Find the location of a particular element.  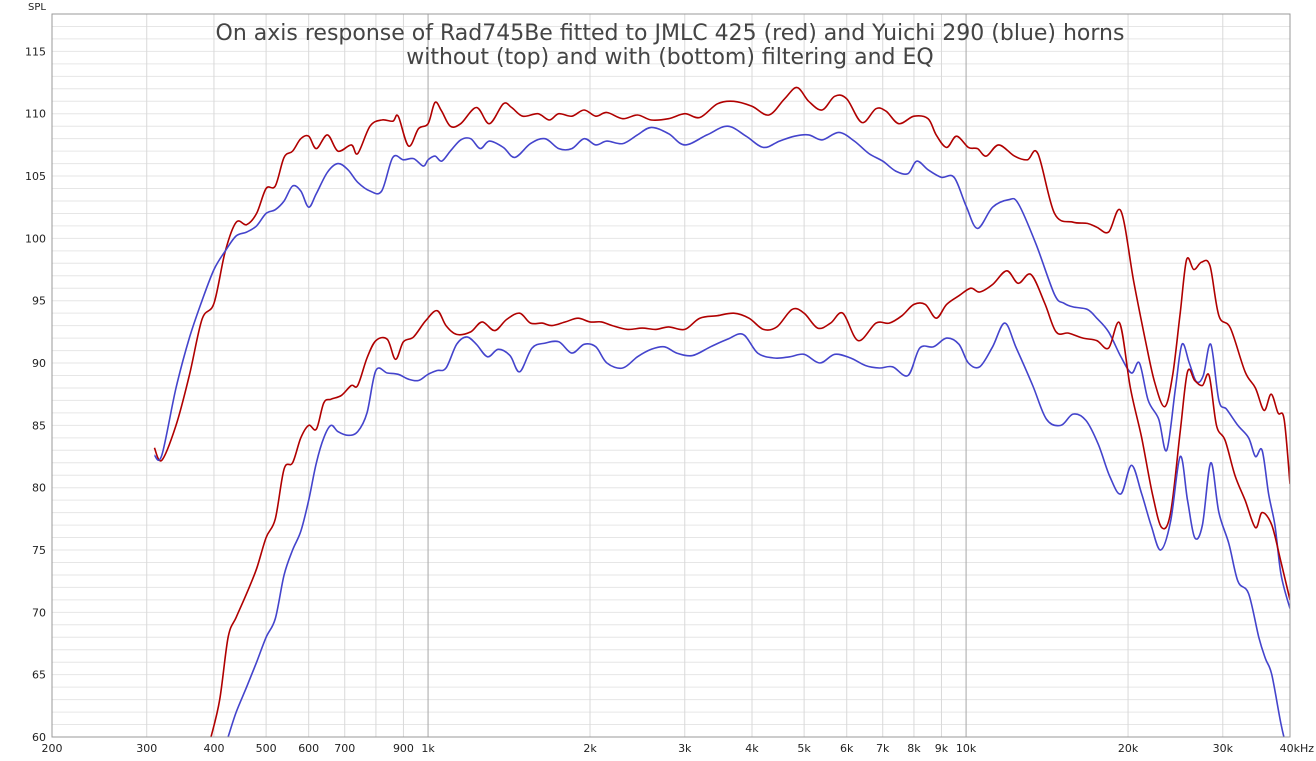

x-tick-label: 400 is located at coordinates (213, 748).